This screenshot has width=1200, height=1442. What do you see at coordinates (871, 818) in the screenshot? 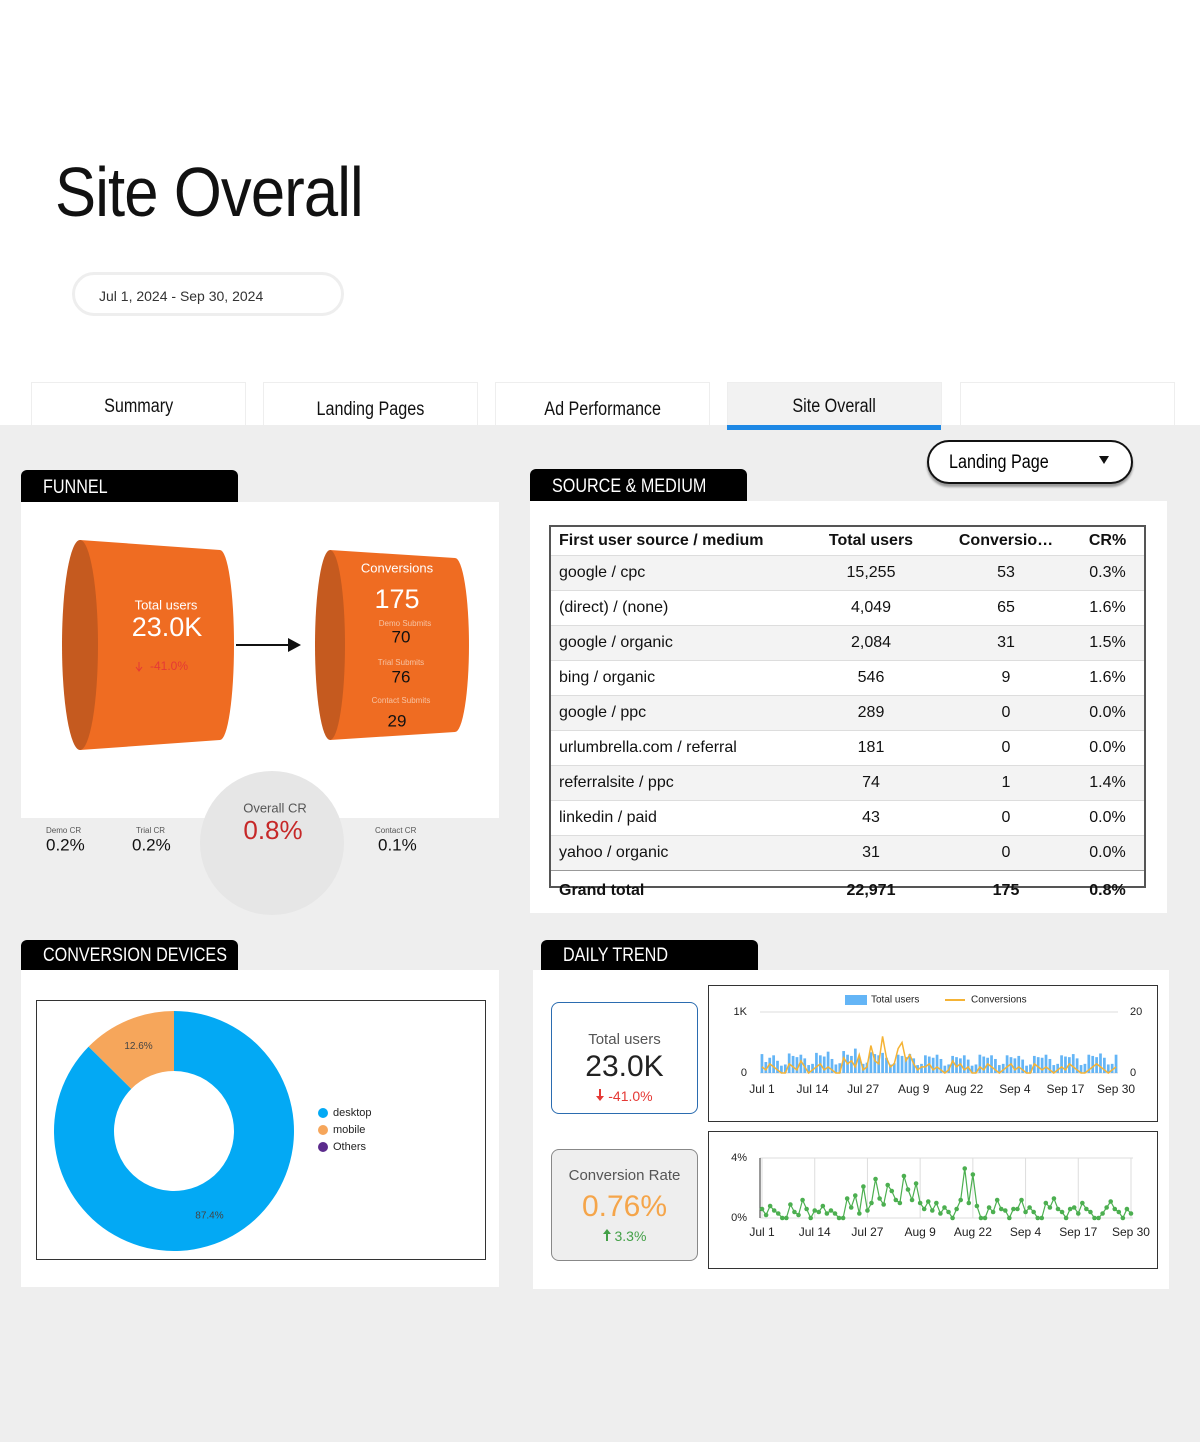
I see `table-cell: 43` at bounding box center [871, 818].